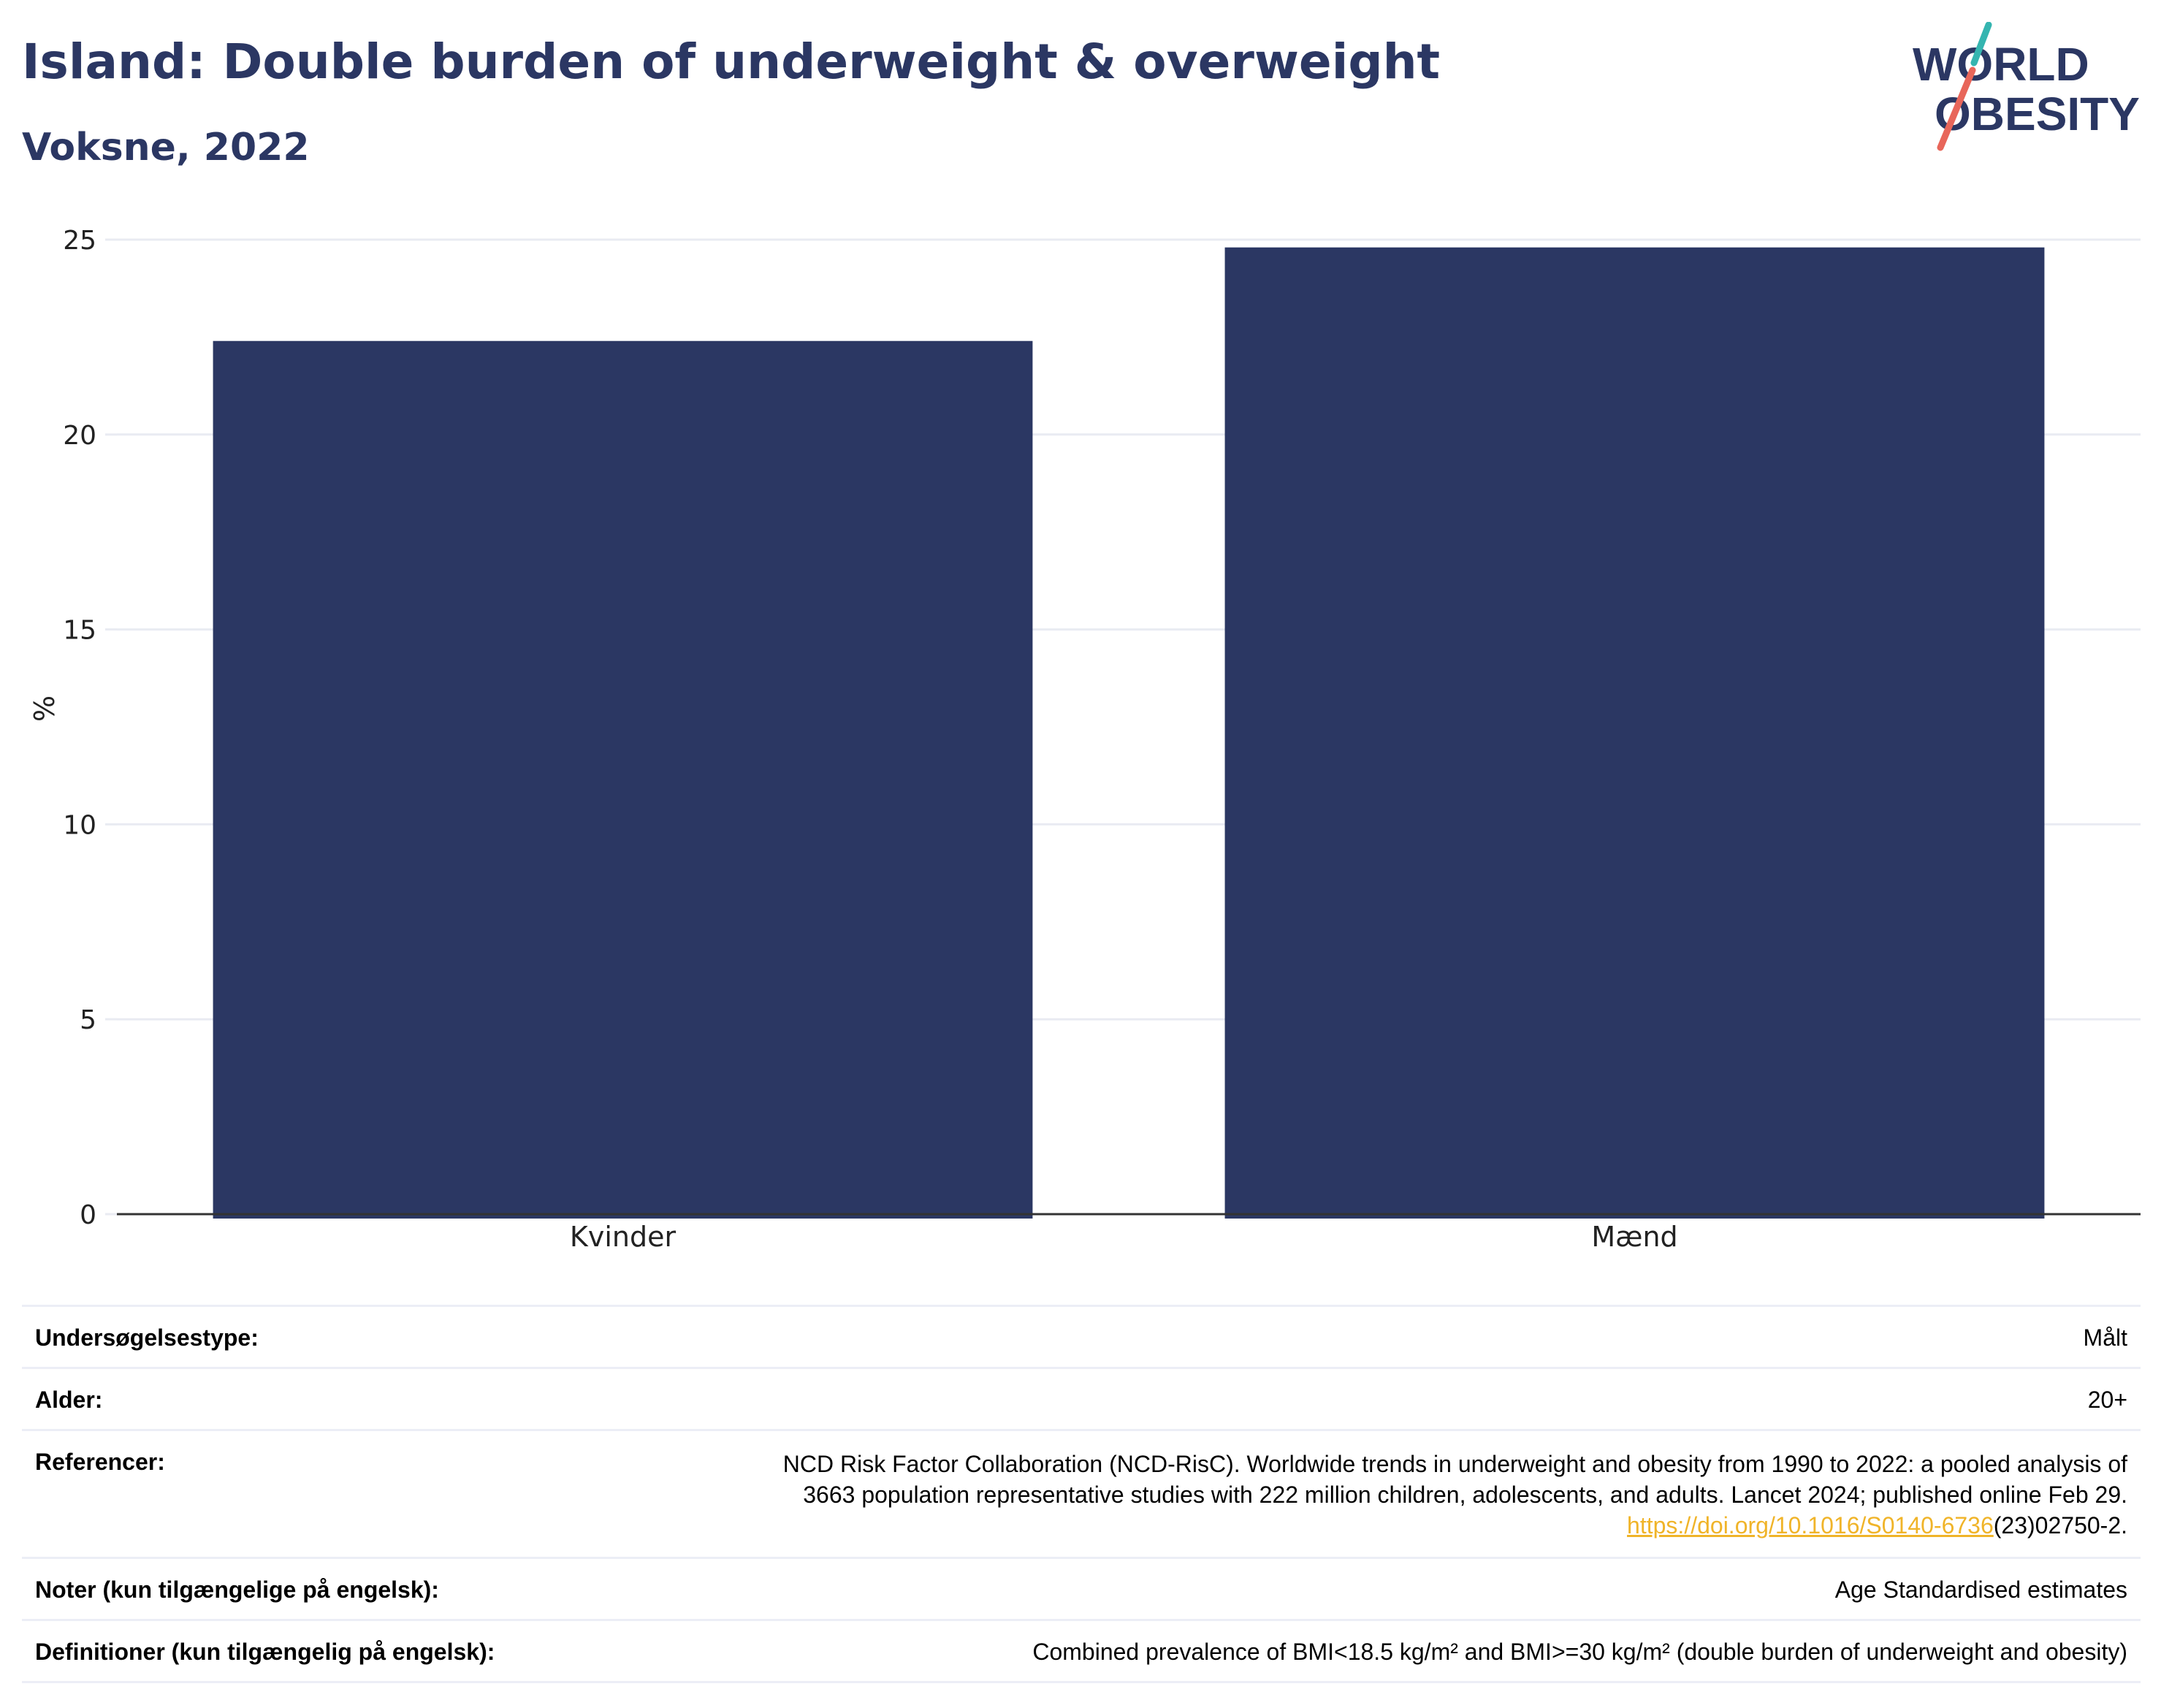 This screenshot has width=2161, height=1708. I want to click on logo-line2: OBESITY, so click(2038, 114).